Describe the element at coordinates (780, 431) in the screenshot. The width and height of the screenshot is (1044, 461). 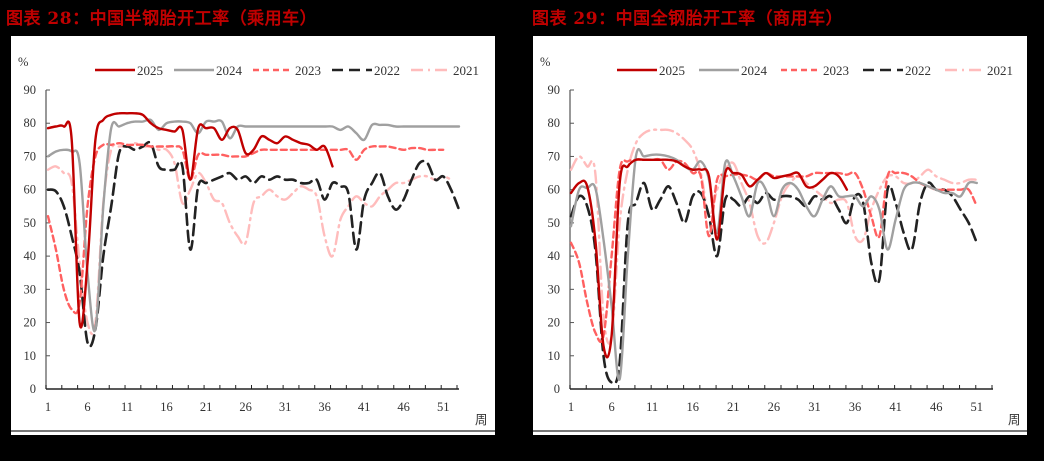
I see `chart-29-bottom-rule` at that location.